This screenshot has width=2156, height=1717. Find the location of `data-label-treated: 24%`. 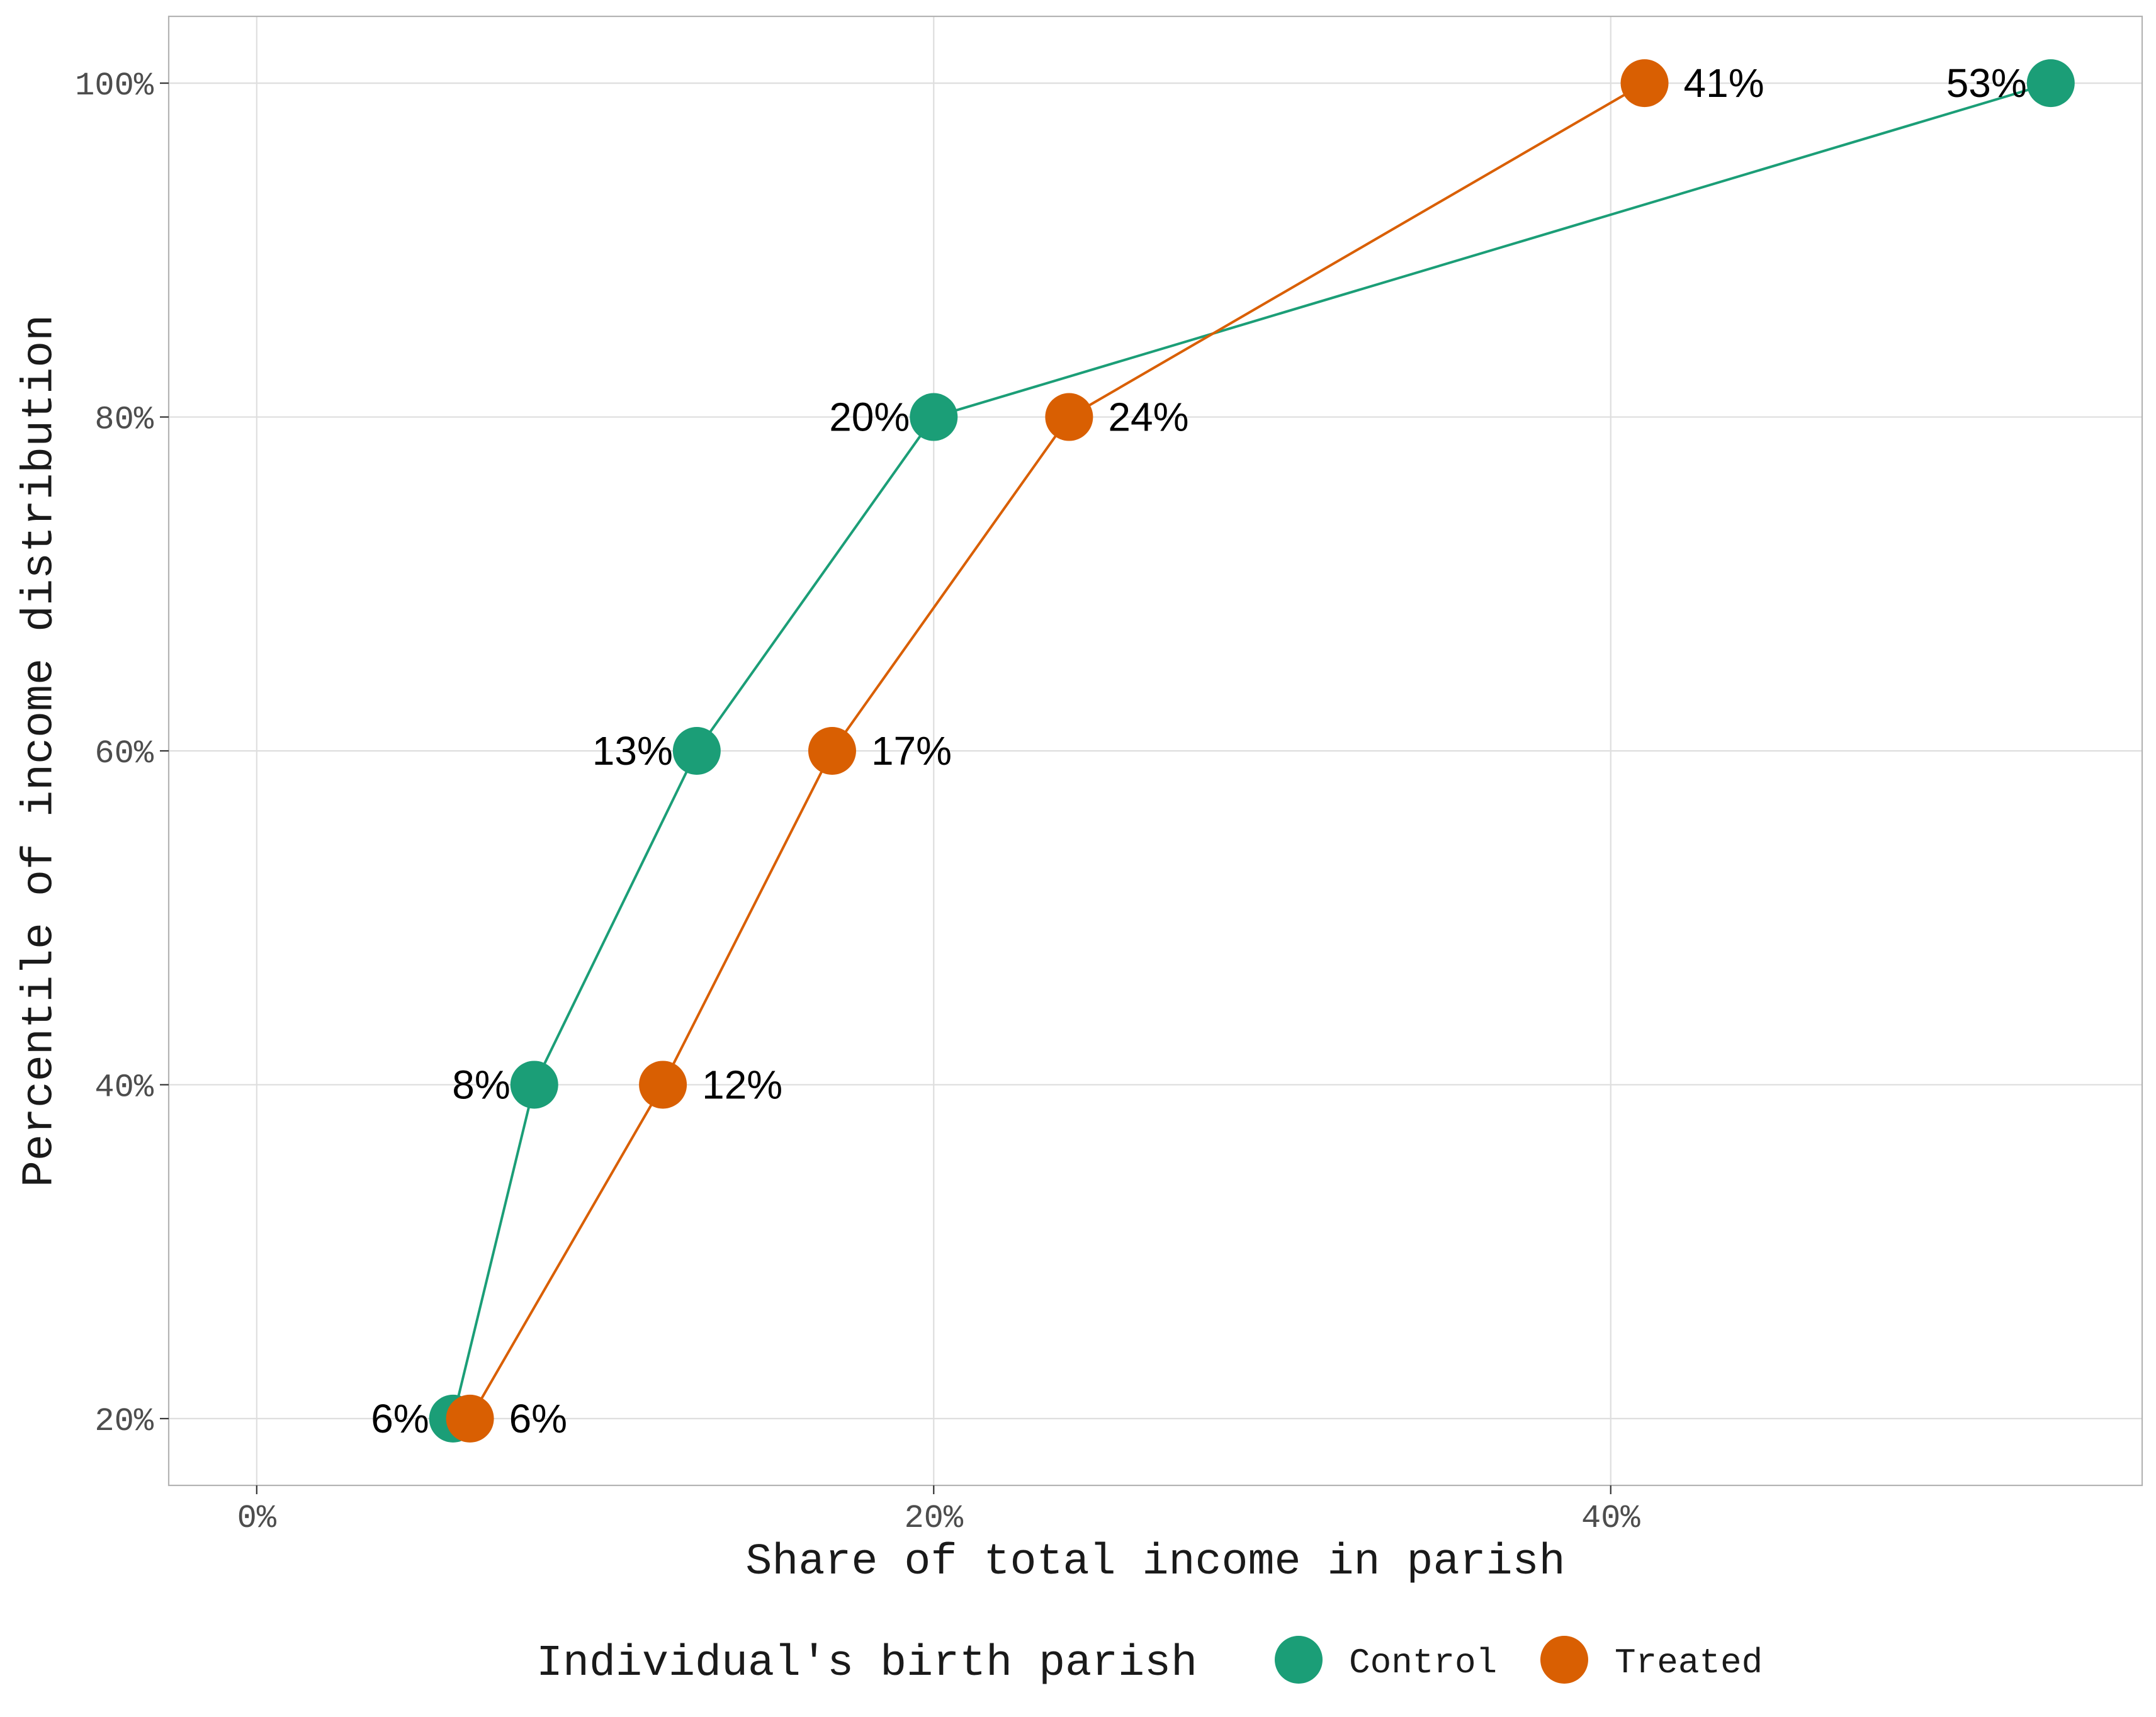

data-label-treated: 24% is located at coordinates (1148, 417).